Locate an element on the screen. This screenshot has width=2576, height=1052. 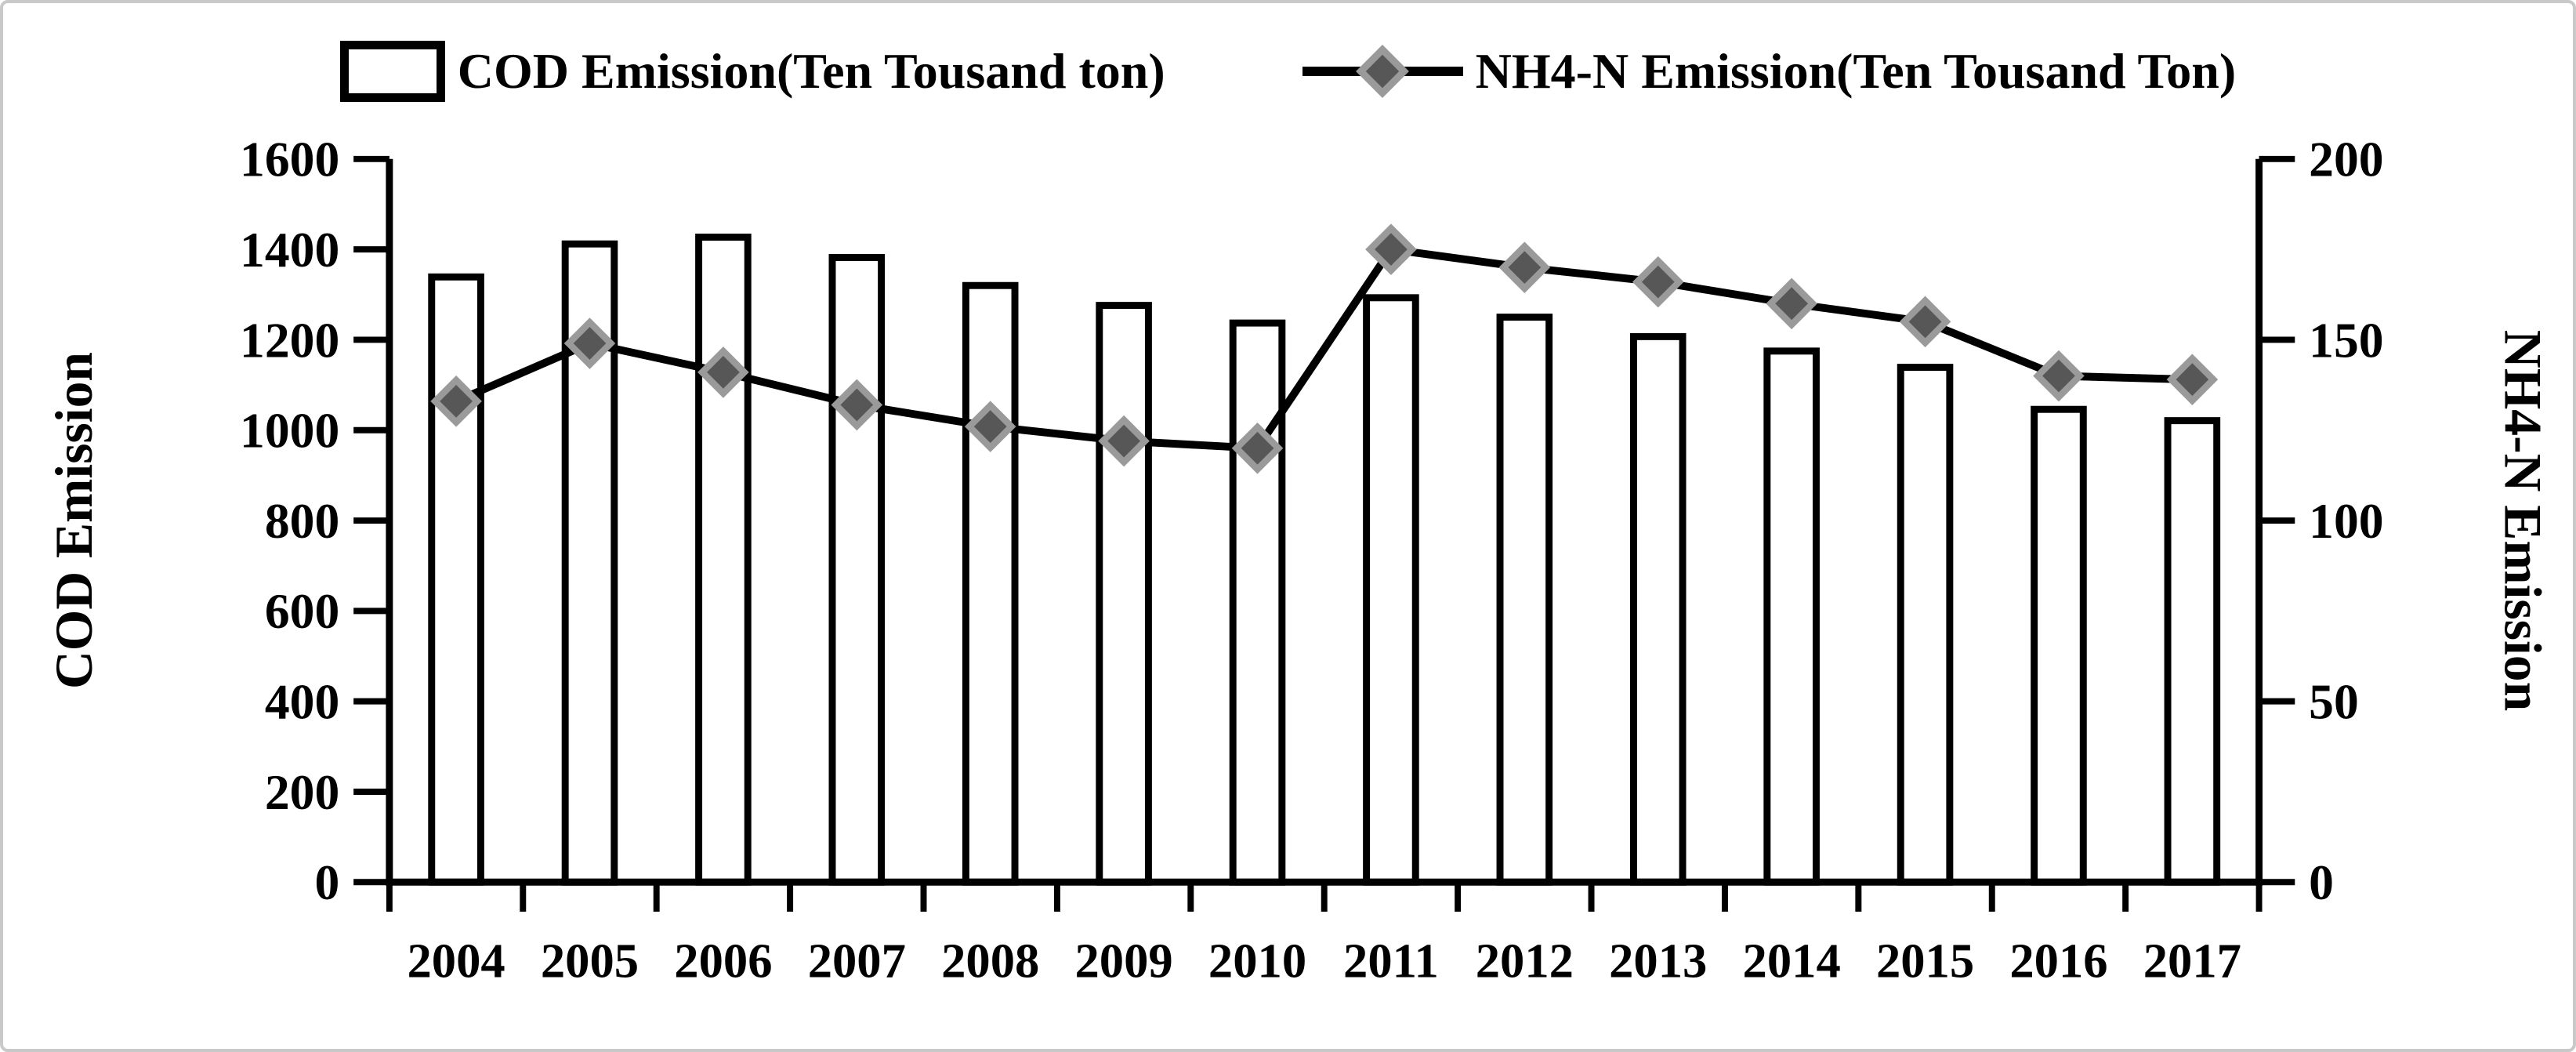
bar-2016 is located at coordinates (2059, 645).